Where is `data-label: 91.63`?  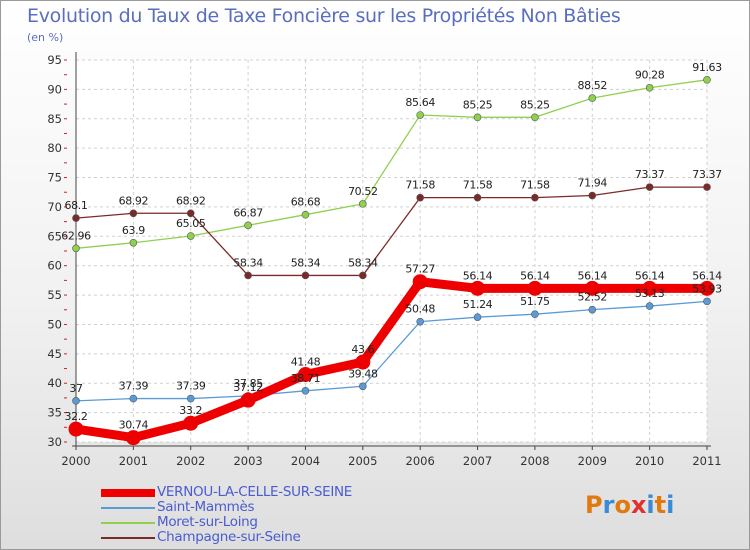
data-label: 91.63 is located at coordinates (707, 67).